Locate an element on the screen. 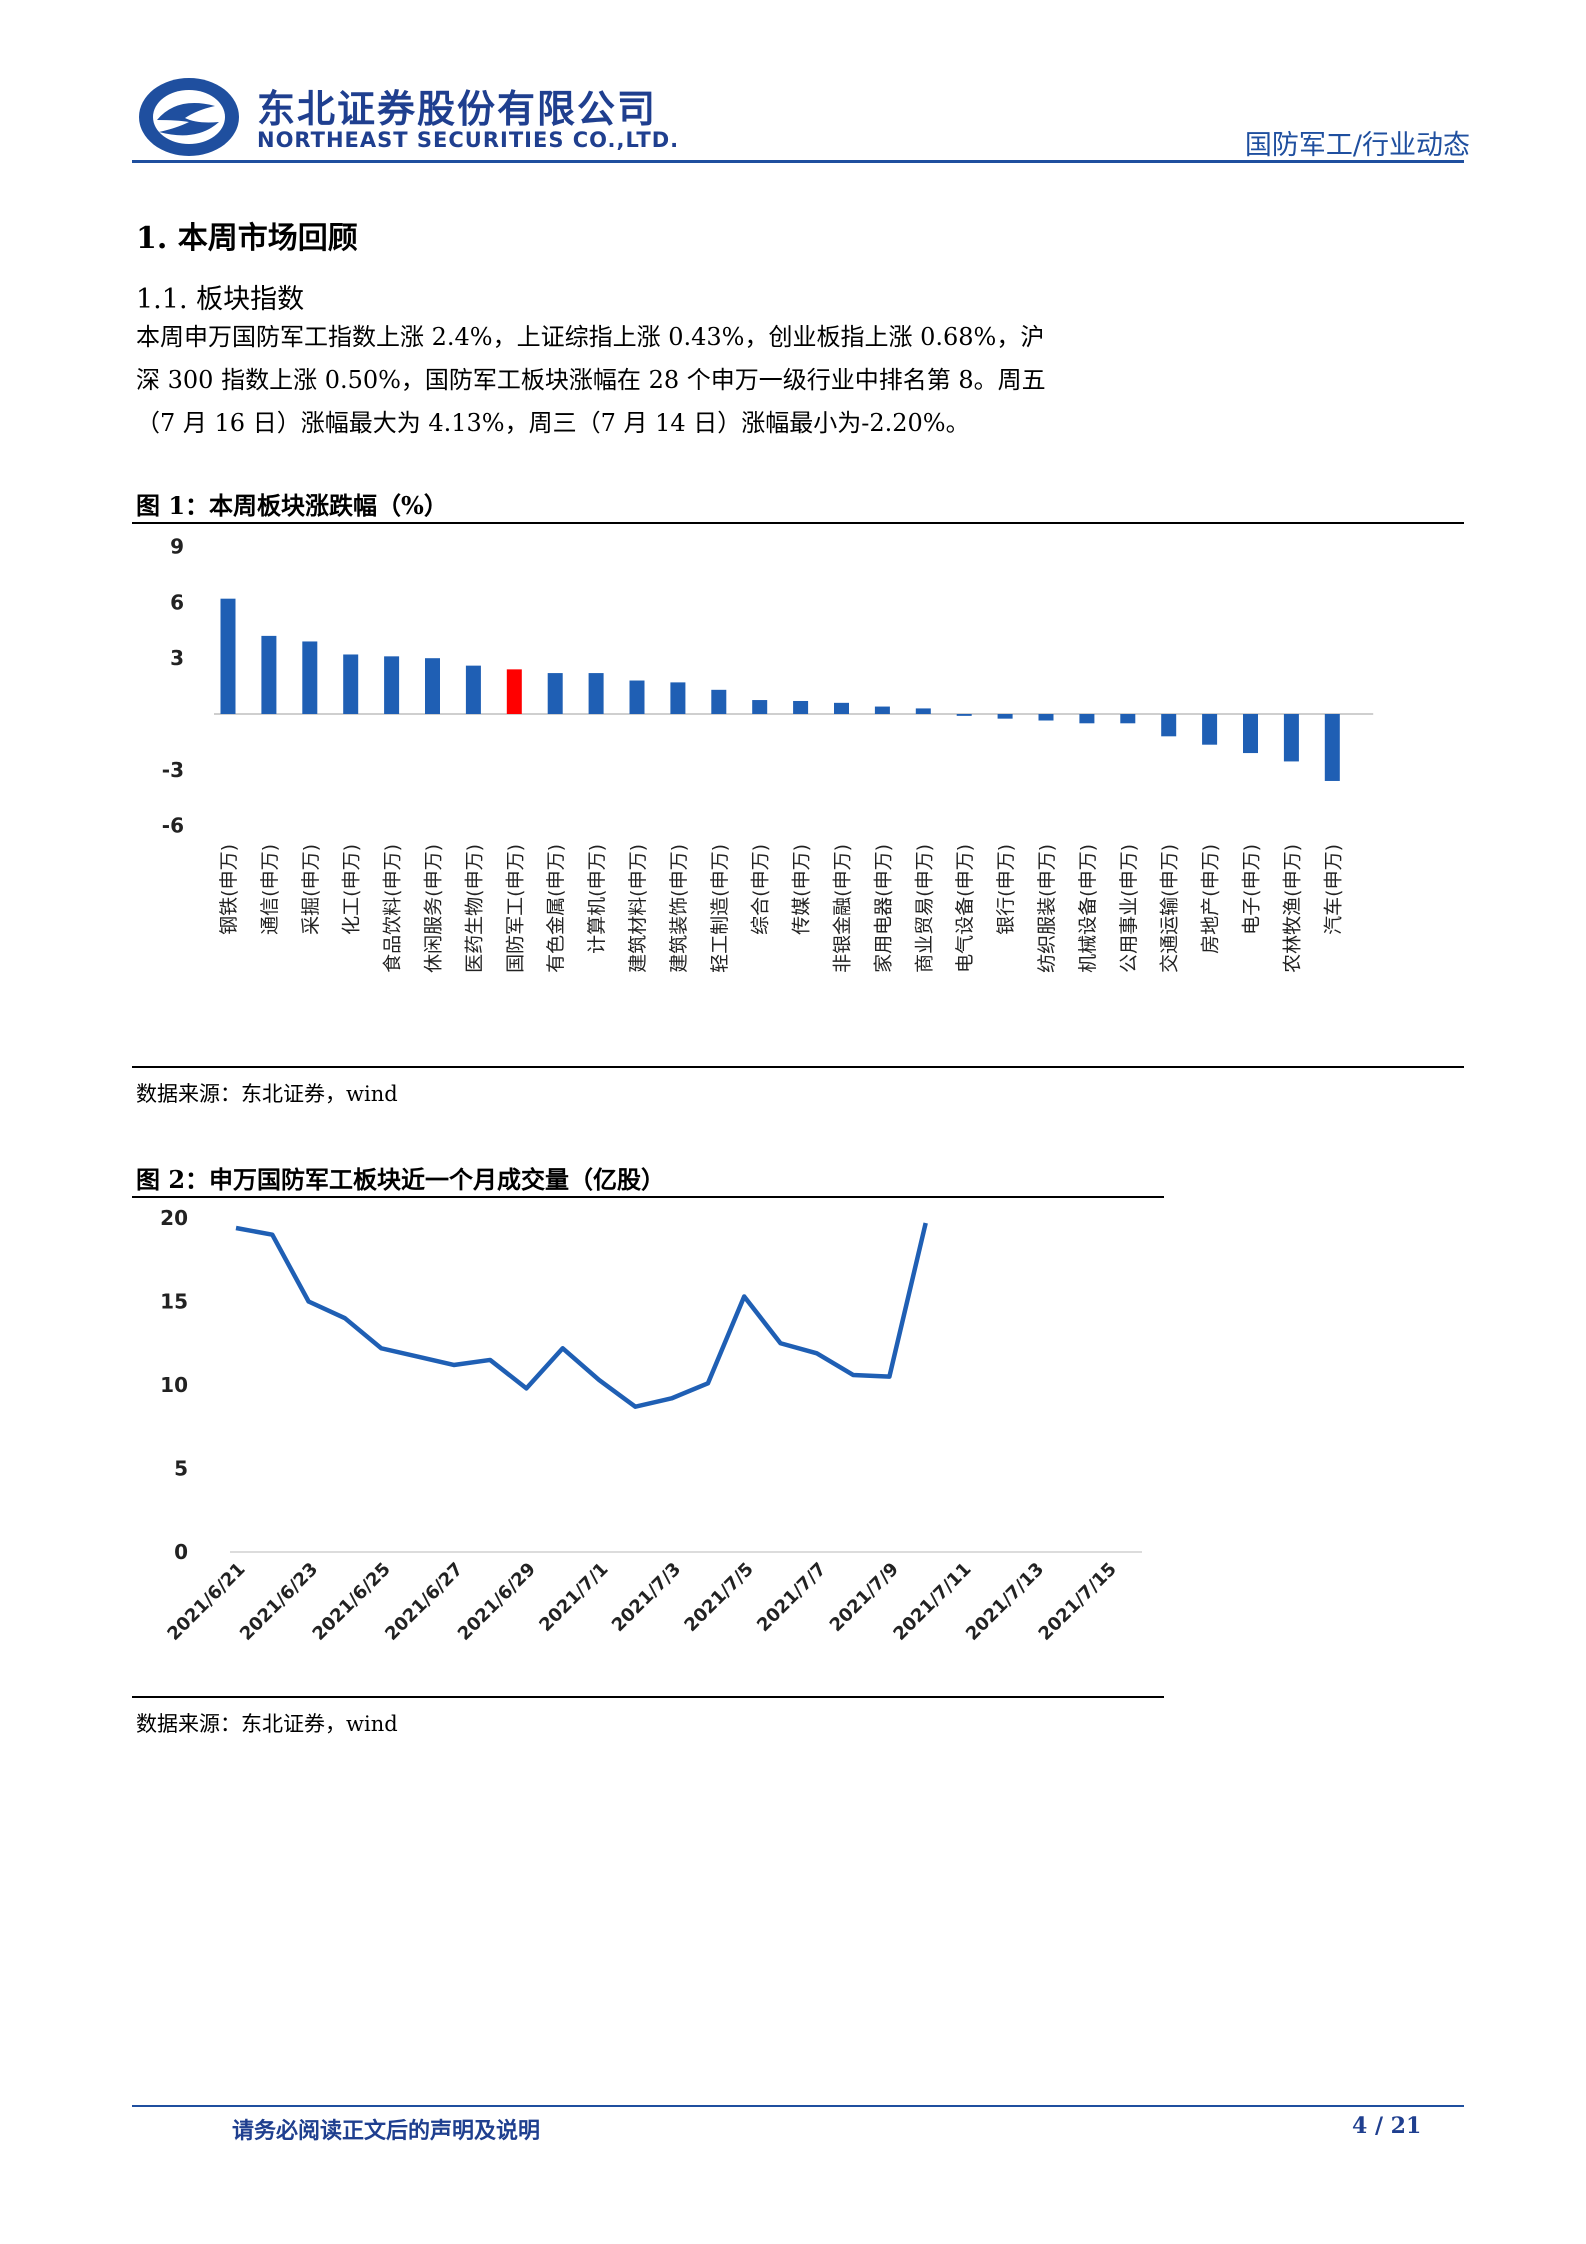  x-category-label: 商业贸易(申万) is located at coordinates (924, 908).